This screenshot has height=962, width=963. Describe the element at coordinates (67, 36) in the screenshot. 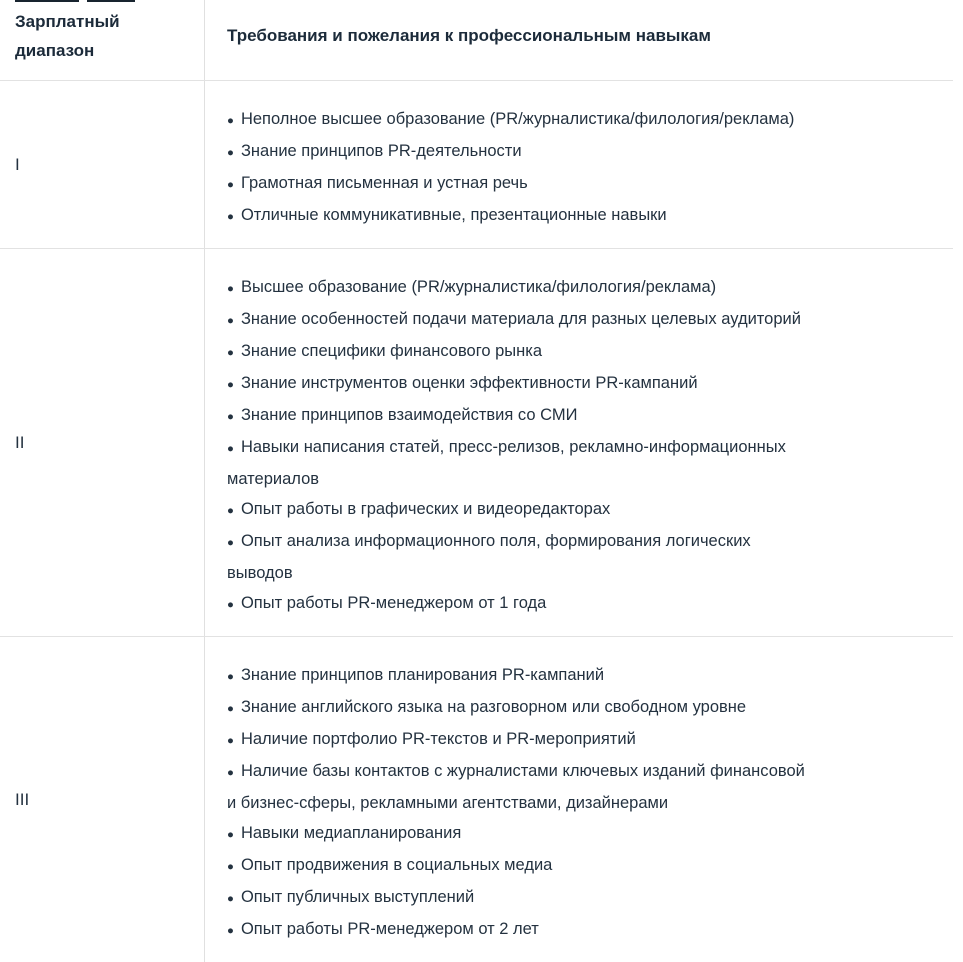

I see `column-header-label: Зарплатный диапазон` at that location.